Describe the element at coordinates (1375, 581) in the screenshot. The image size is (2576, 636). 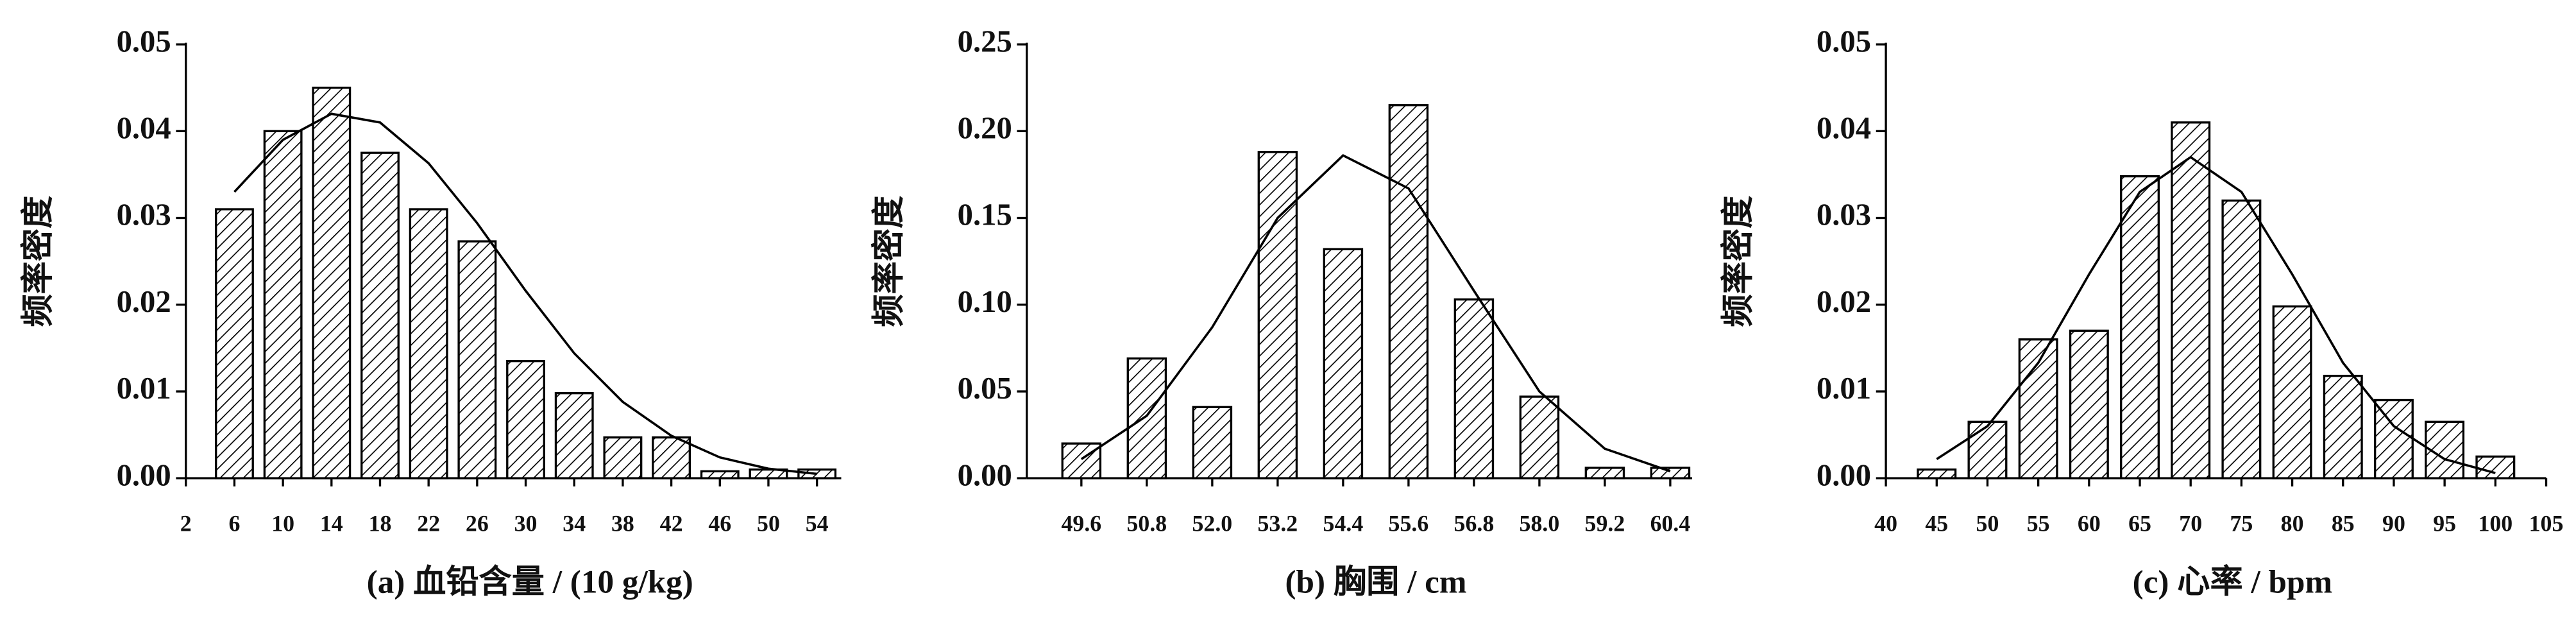
I see `x-axis-title: (b) 胸围 / cm` at that location.